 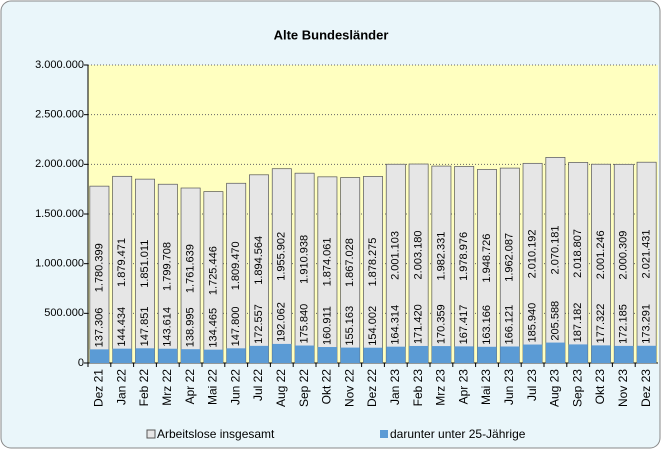 What do you see at coordinates (533, 323) in the screenshot?
I see `value-label: 185.940` at bounding box center [533, 323].